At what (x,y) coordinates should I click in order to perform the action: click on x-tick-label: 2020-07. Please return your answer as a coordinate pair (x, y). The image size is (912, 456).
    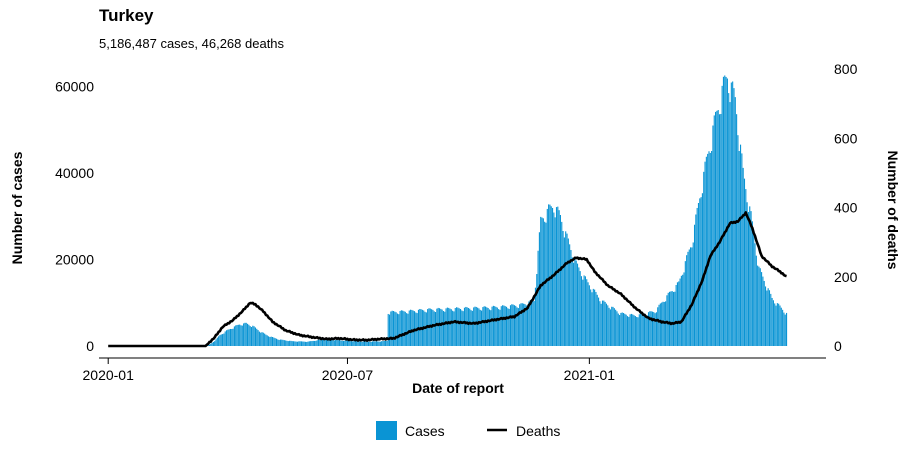
    Looking at the image, I should click on (348, 375).